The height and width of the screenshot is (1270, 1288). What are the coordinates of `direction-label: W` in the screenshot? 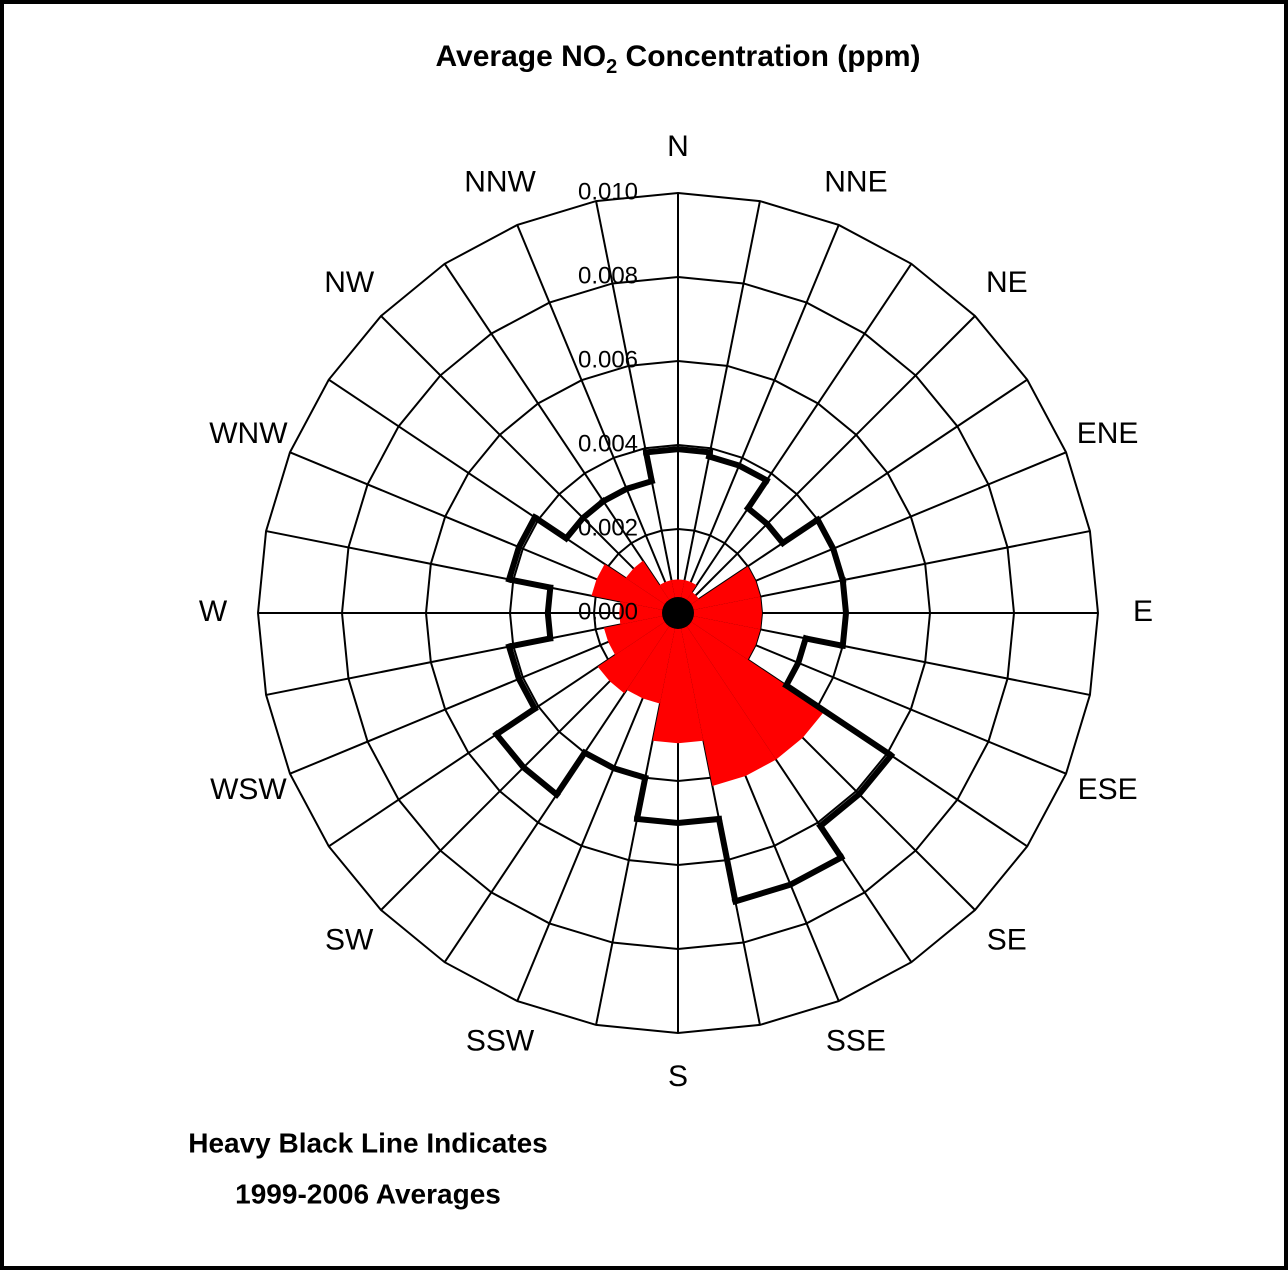 It's located at (213, 611).